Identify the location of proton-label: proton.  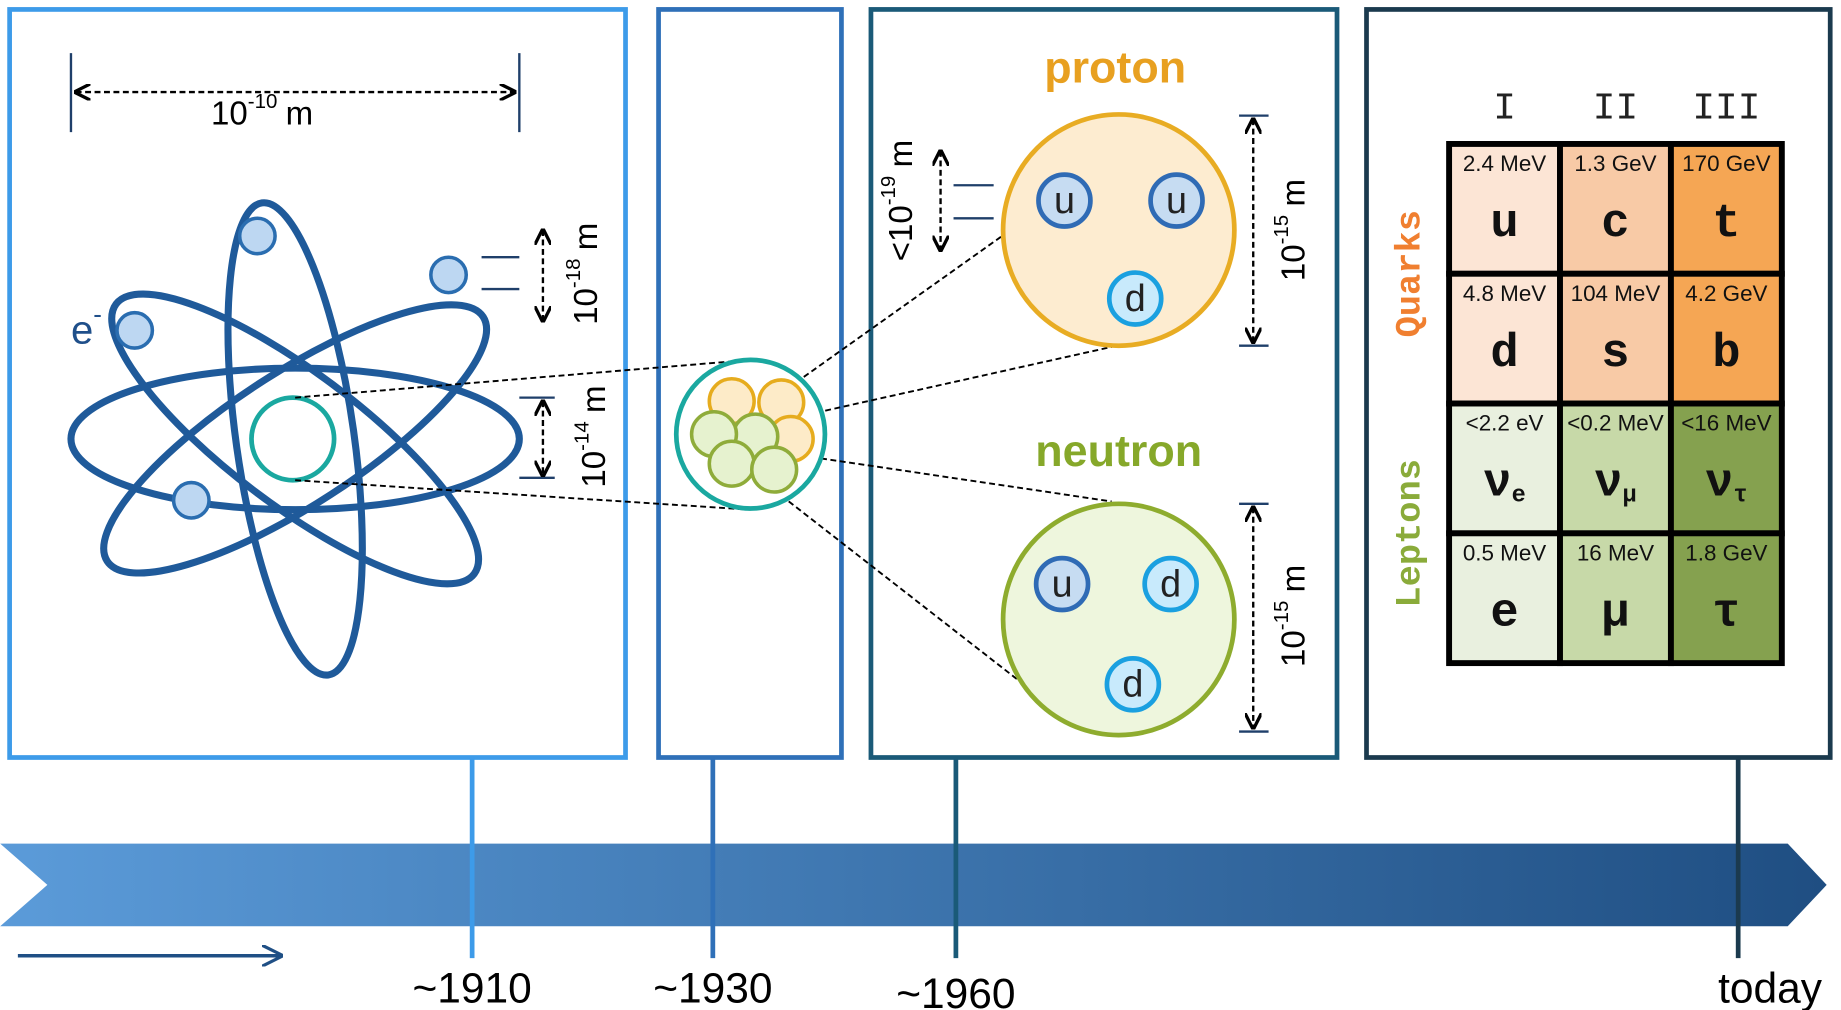
(1115, 67).